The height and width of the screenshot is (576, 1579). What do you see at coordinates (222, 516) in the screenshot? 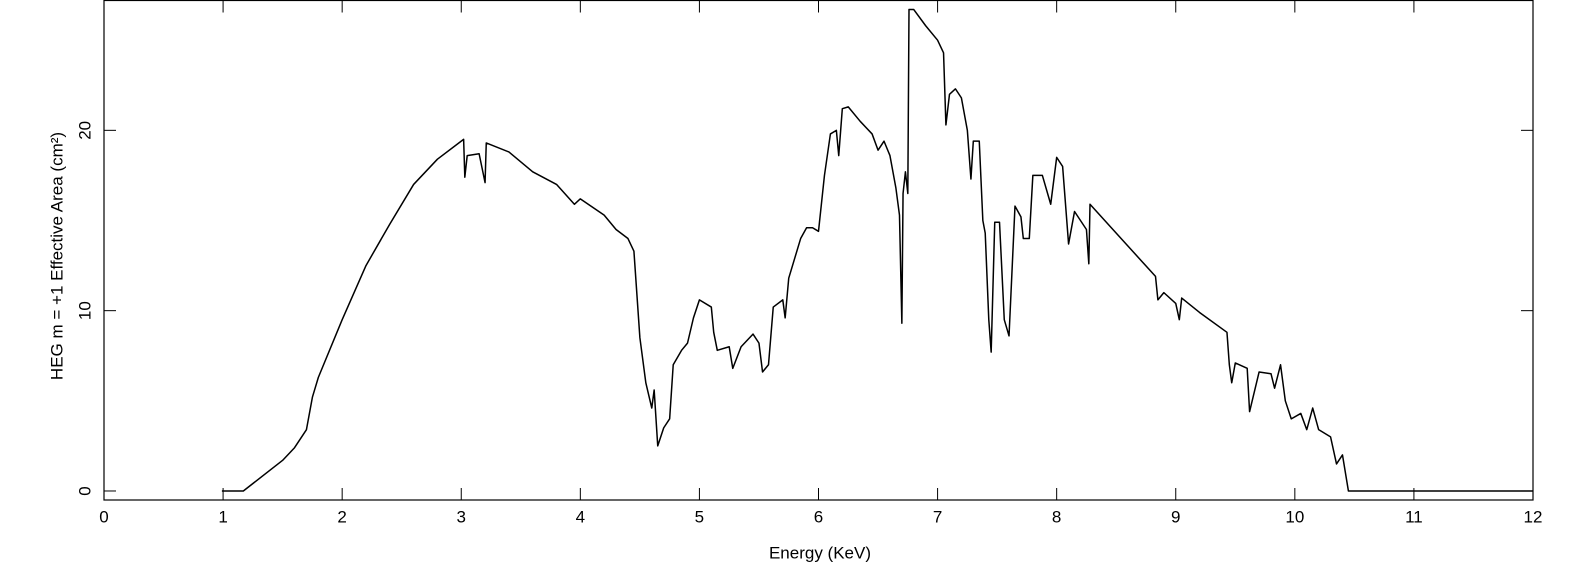
I see `x-tick-label: 1` at bounding box center [222, 516].